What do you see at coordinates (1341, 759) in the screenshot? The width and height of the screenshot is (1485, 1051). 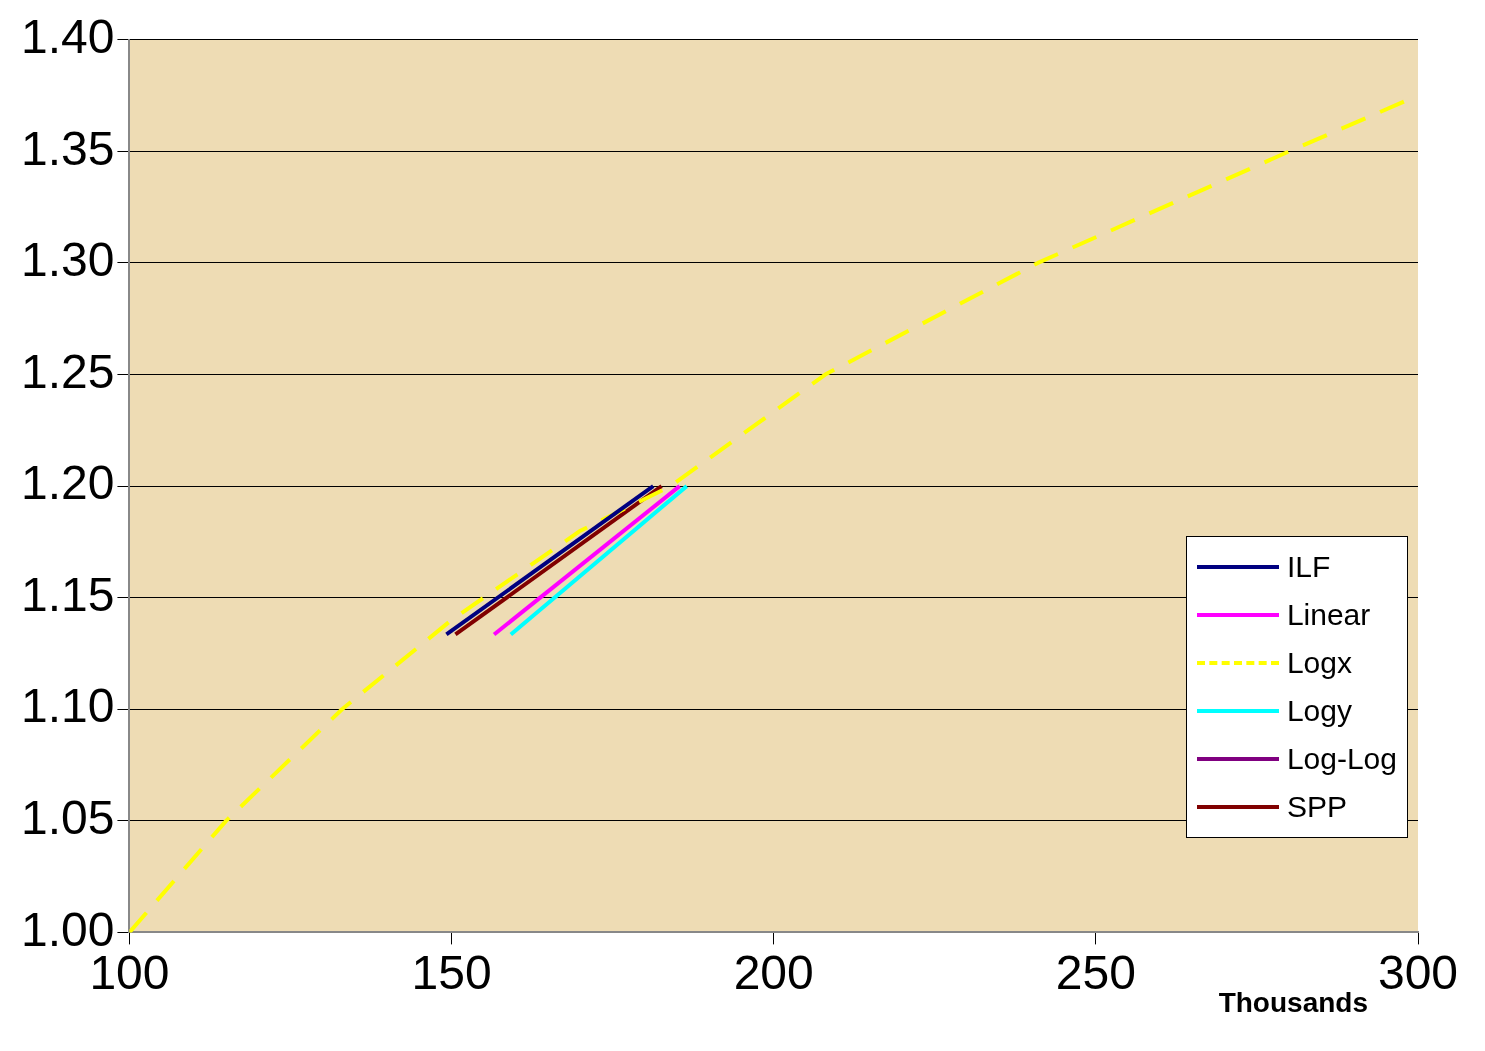 I see `legend-label: Log-Log` at bounding box center [1341, 759].